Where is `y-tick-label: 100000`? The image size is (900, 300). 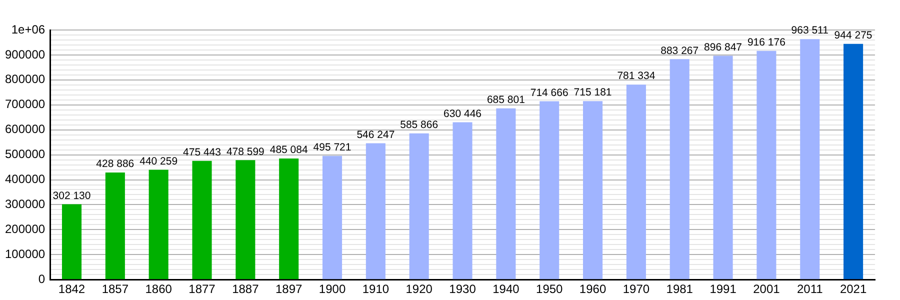
y-tick-label: 100000 is located at coordinates (25, 253).